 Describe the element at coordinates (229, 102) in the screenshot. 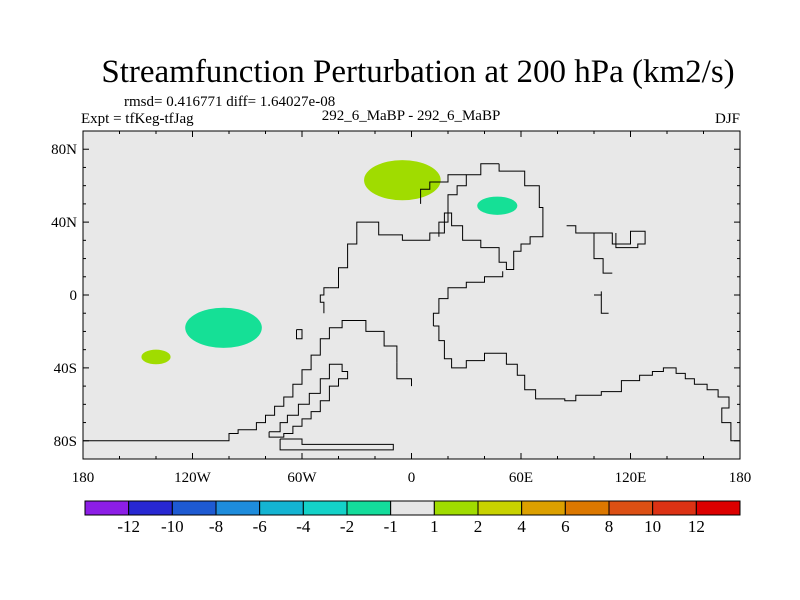

I see `stats-line: rmsd= 0.416771 diff= 1.64027e-08` at that location.